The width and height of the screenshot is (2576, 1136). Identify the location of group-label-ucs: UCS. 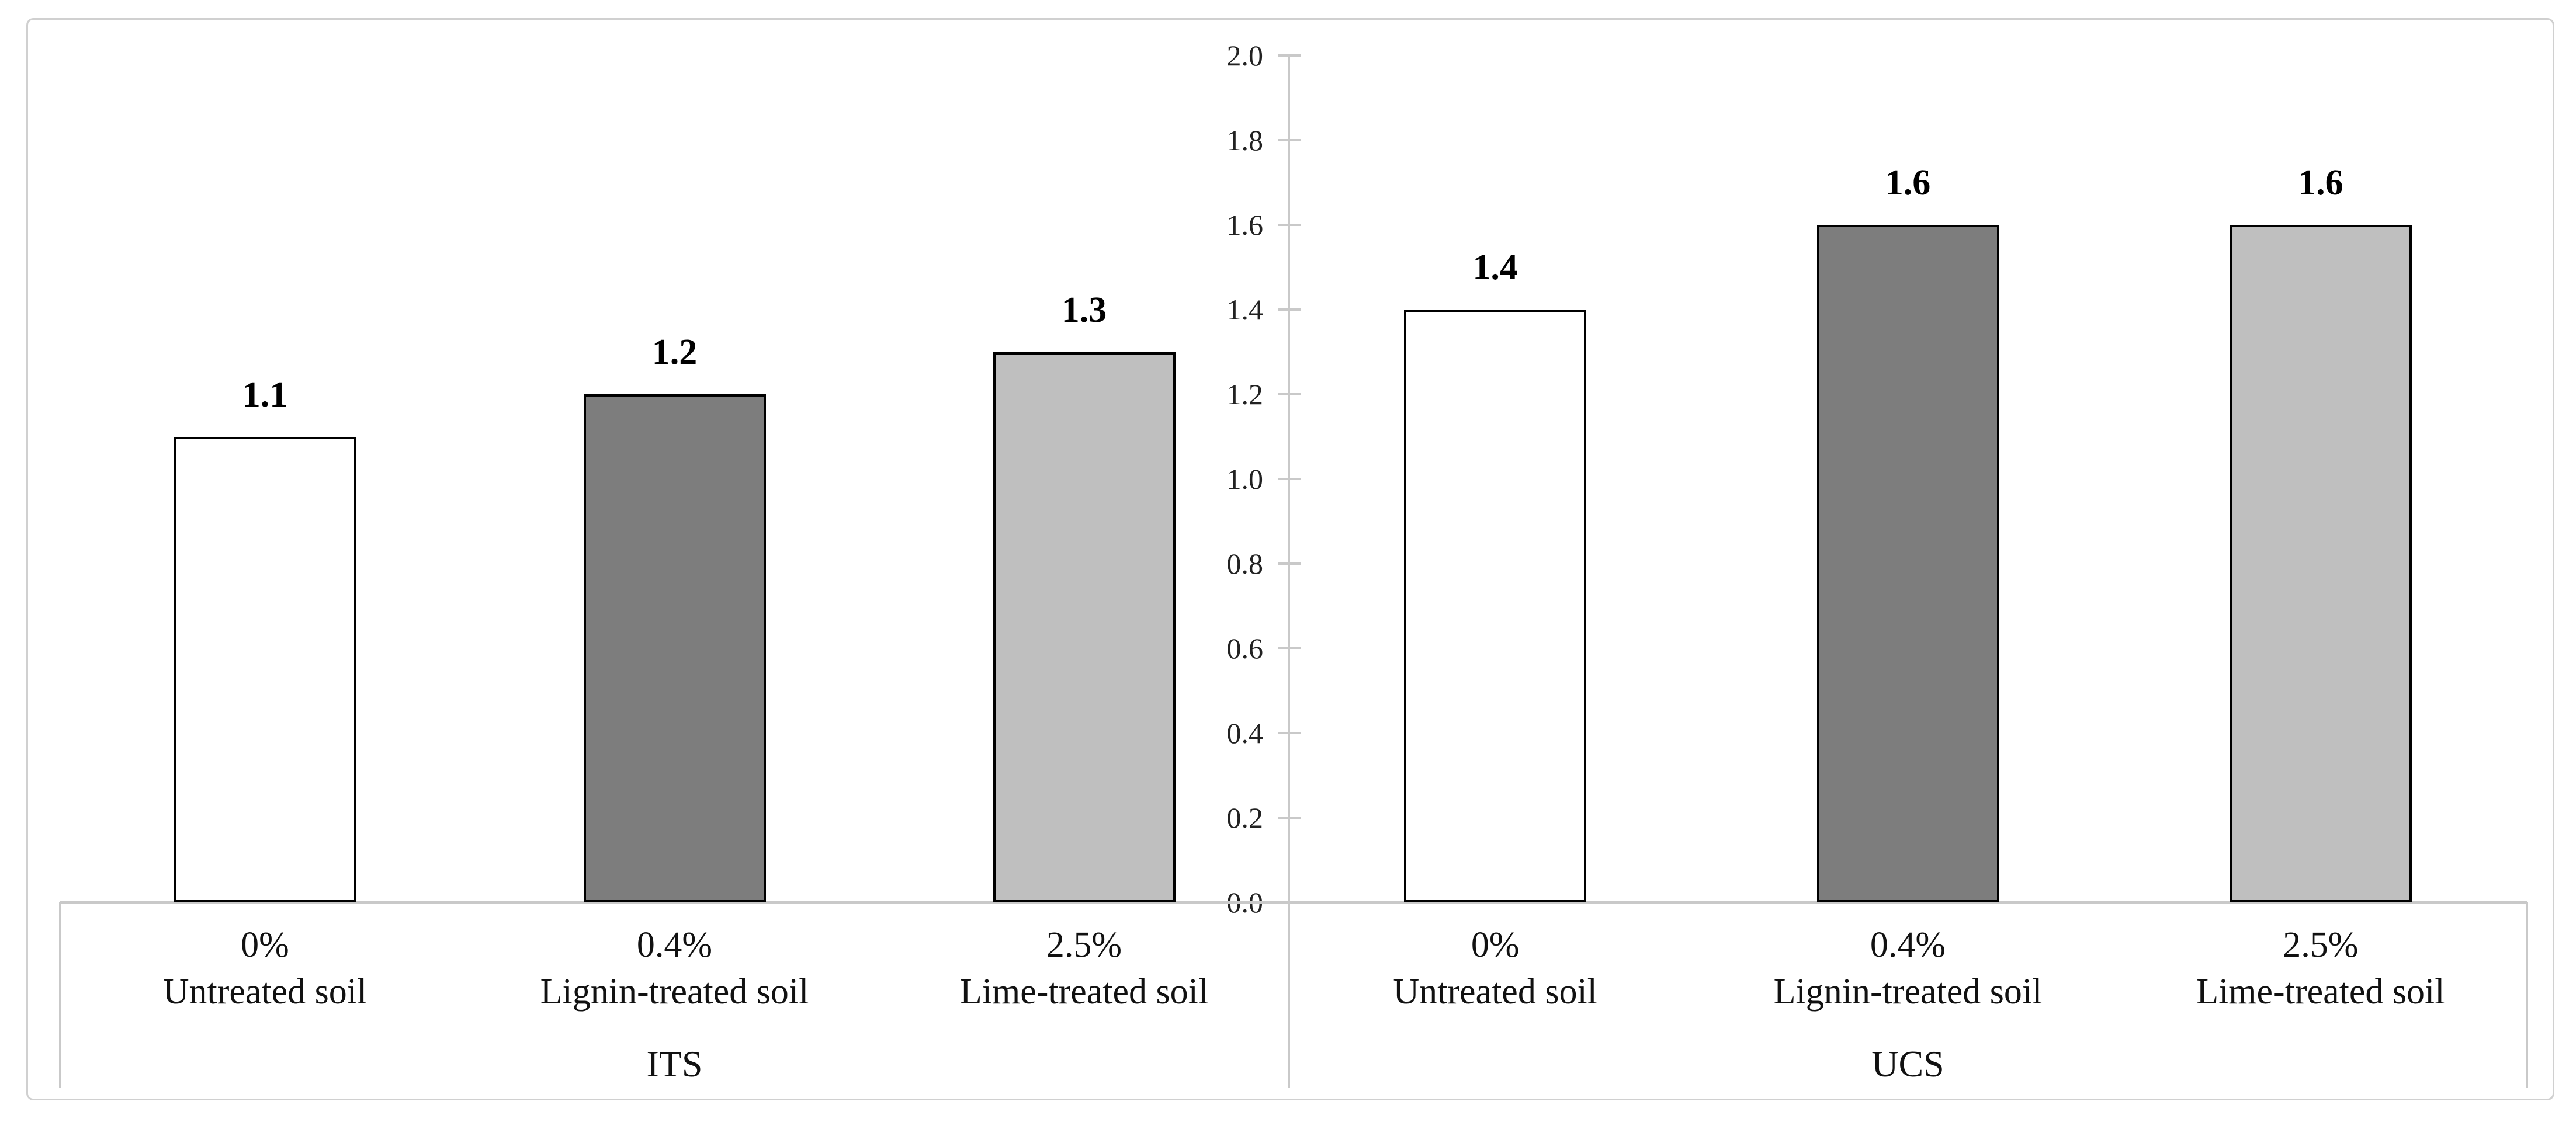
(1907, 1064).